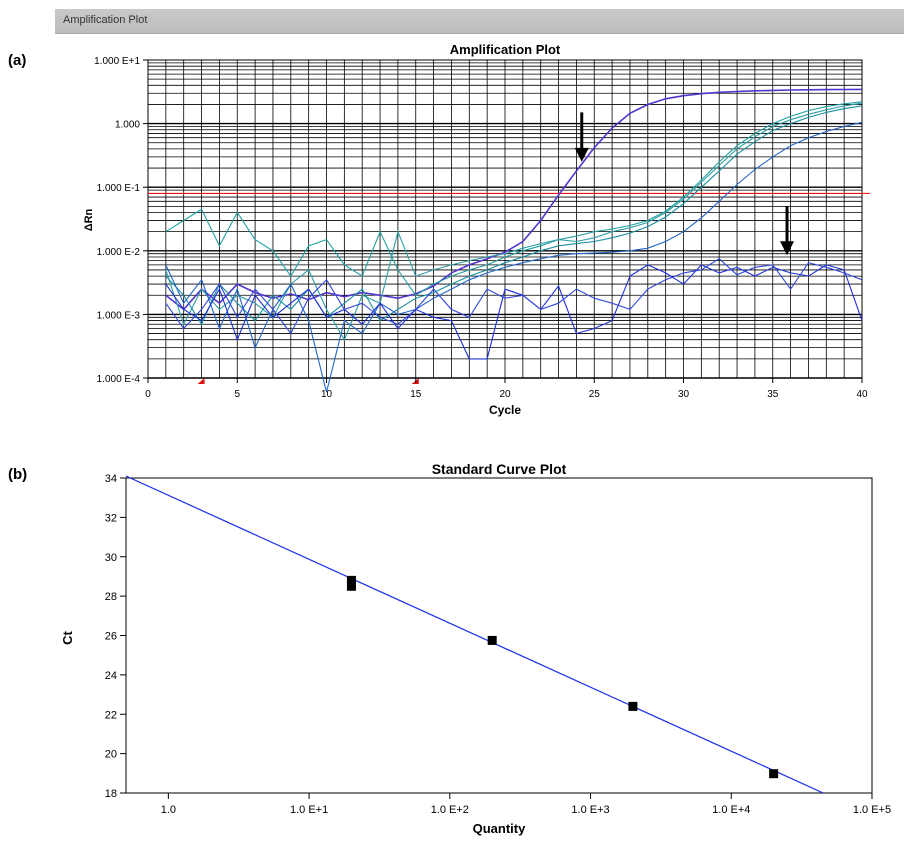 The width and height of the screenshot is (904, 861). Describe the element at coordinates (499, 469) in the screenshot. I see `chart-title: Standard Curve Plot` at that location.